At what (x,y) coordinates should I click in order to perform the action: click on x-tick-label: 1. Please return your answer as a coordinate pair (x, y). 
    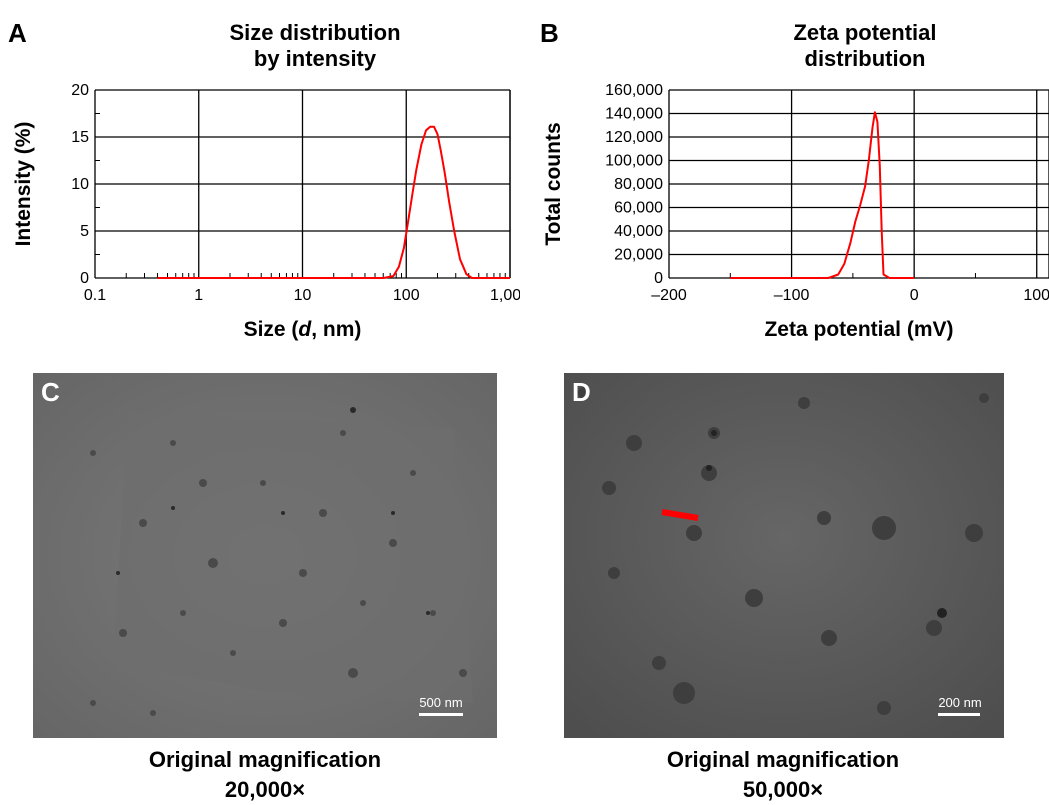
    Looking at the image, I should click on (198, 295).